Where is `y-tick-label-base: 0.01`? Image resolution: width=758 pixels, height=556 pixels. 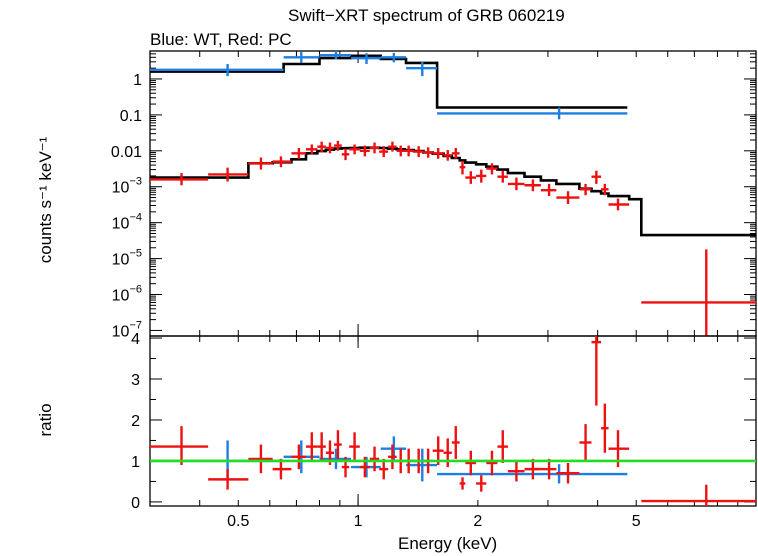
y-tick-label-base: 0.01 is located at coordinates (126, 152).